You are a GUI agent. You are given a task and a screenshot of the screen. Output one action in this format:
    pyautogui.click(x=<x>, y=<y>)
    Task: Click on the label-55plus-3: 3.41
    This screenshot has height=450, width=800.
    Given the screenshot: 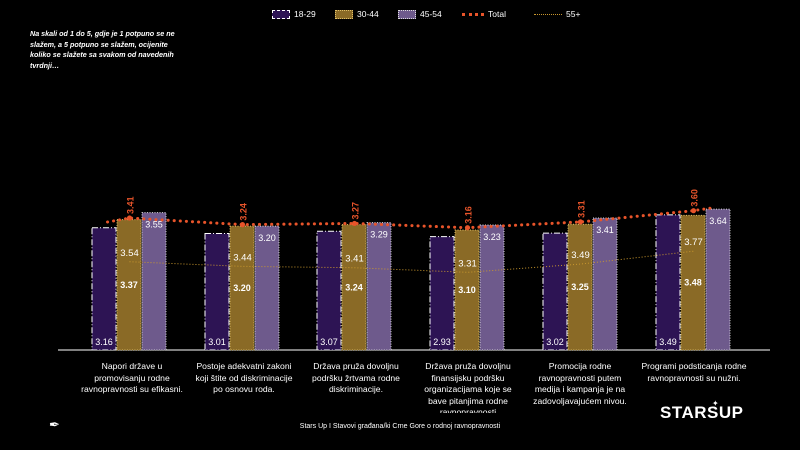 What is the action you would take?
    pyautogui.click(x=354, y=259)
    